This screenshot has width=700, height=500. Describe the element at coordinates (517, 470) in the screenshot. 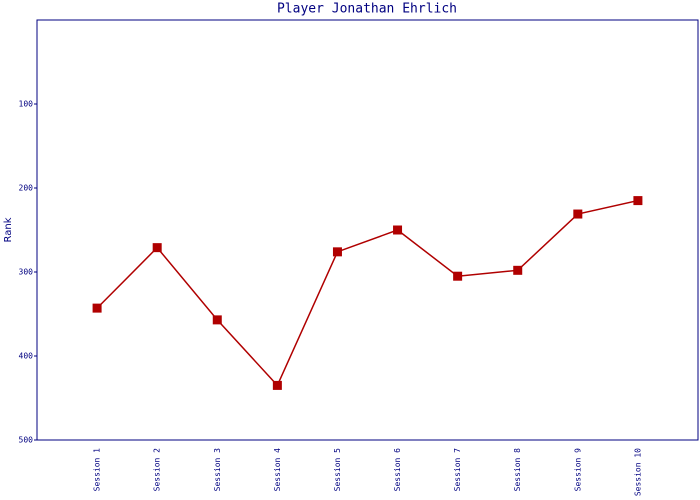

I see `x-tick-label: Session 8` at that location.